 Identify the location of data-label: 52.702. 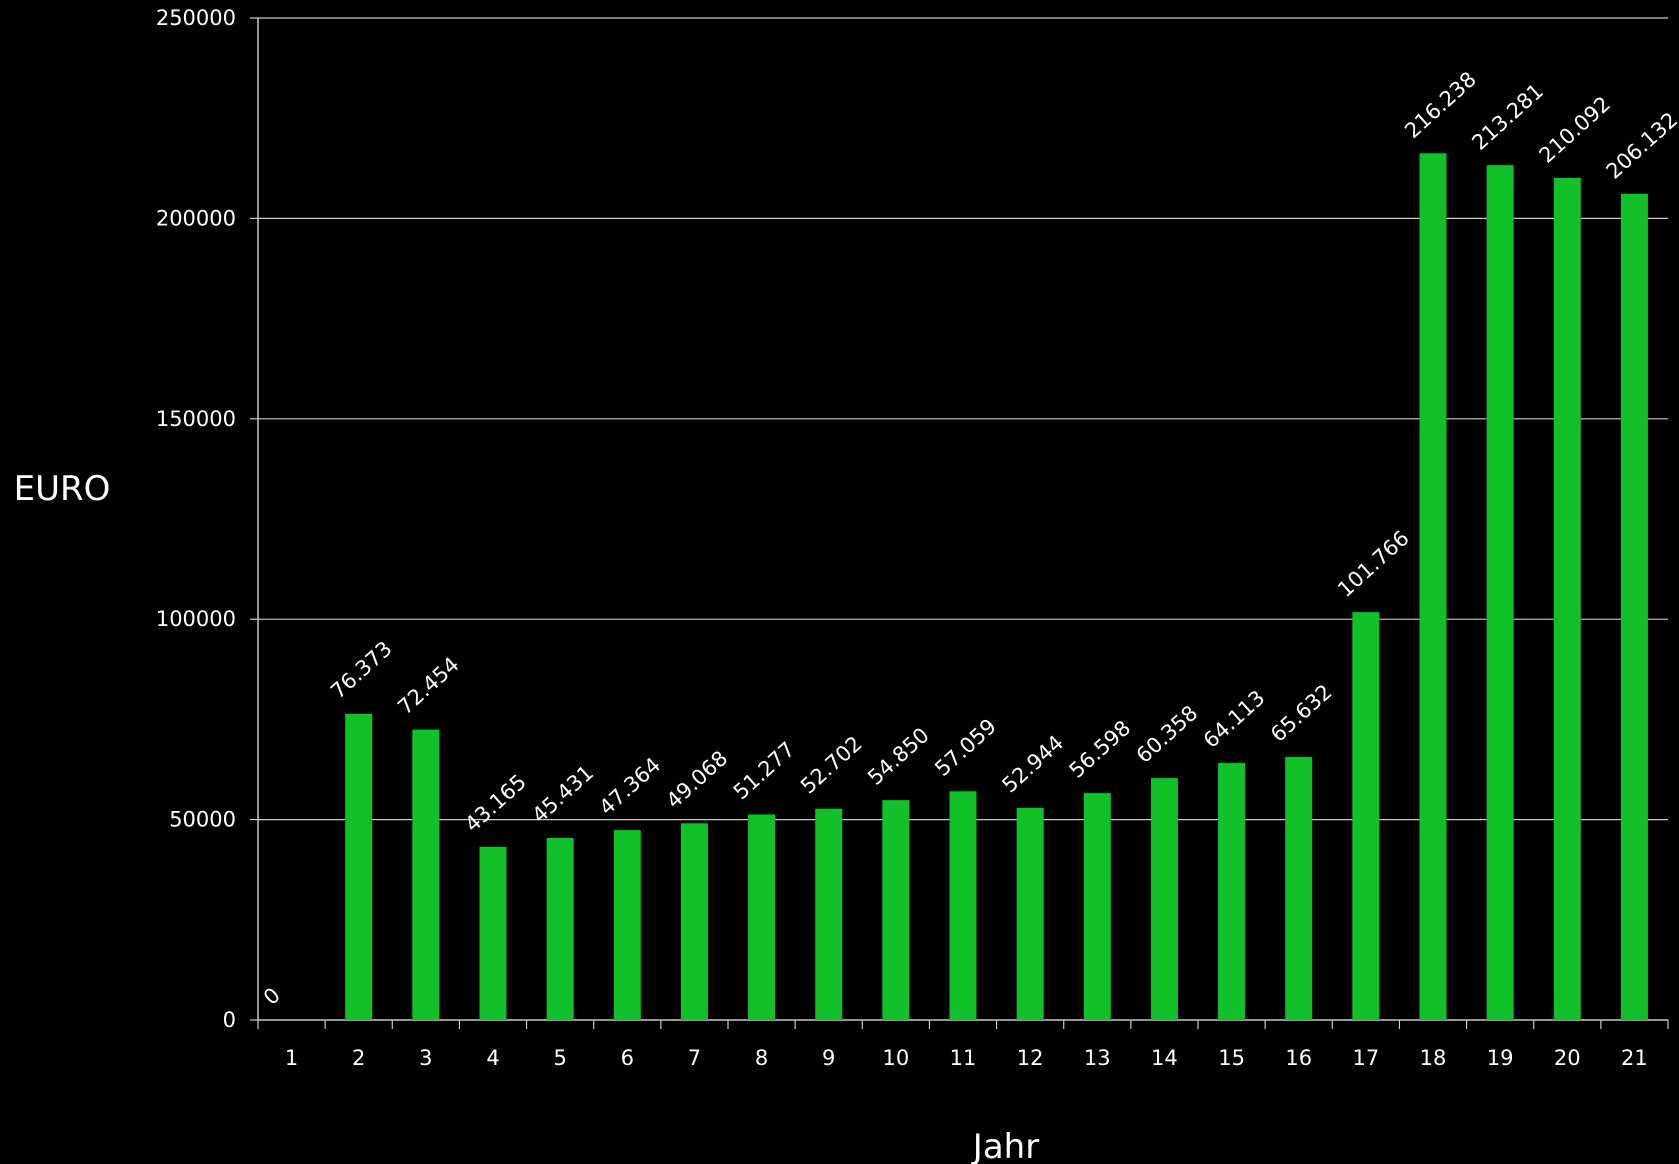
(831, 764).